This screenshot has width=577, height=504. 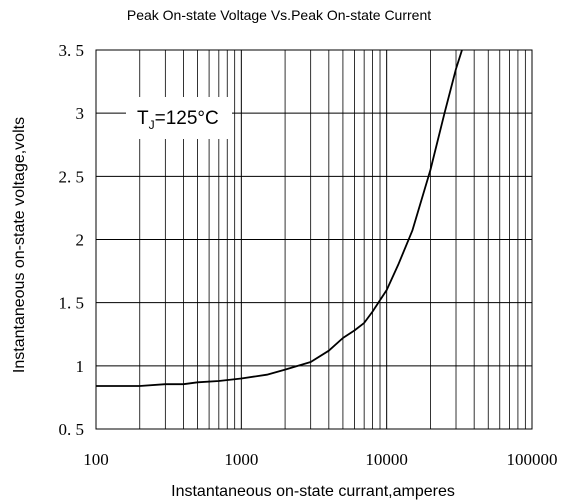 I want to click on x-tick-label: 10000, so click(x=386, y=459).